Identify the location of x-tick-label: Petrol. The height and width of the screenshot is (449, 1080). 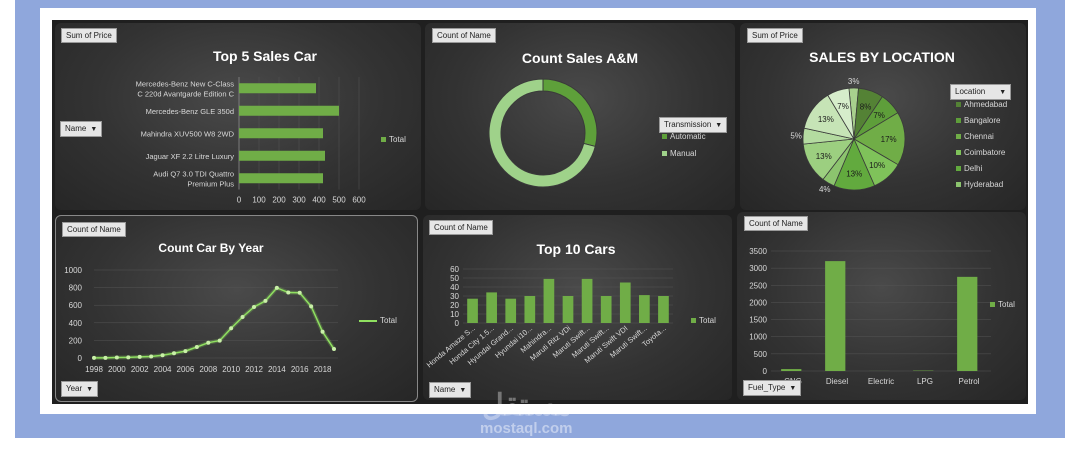
(969, 381).